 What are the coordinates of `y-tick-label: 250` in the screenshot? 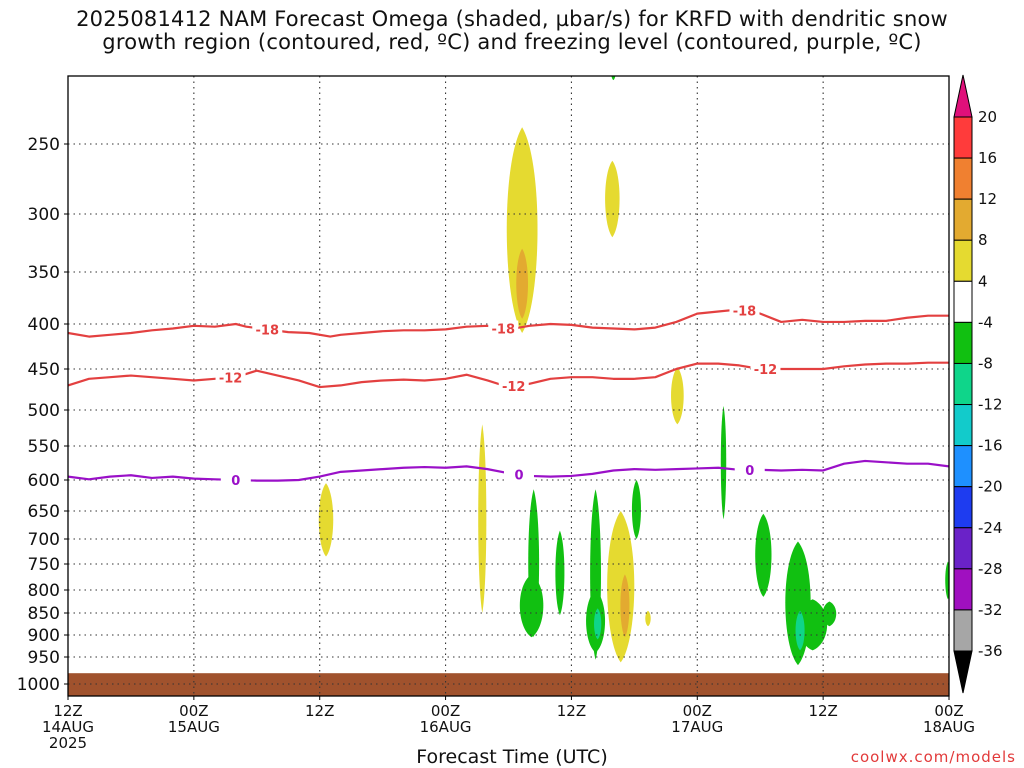 It's located at (44, 145).